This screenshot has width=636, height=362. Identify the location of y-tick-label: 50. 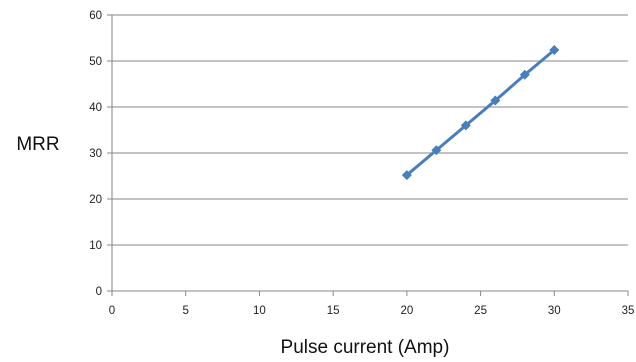
(95, 62).